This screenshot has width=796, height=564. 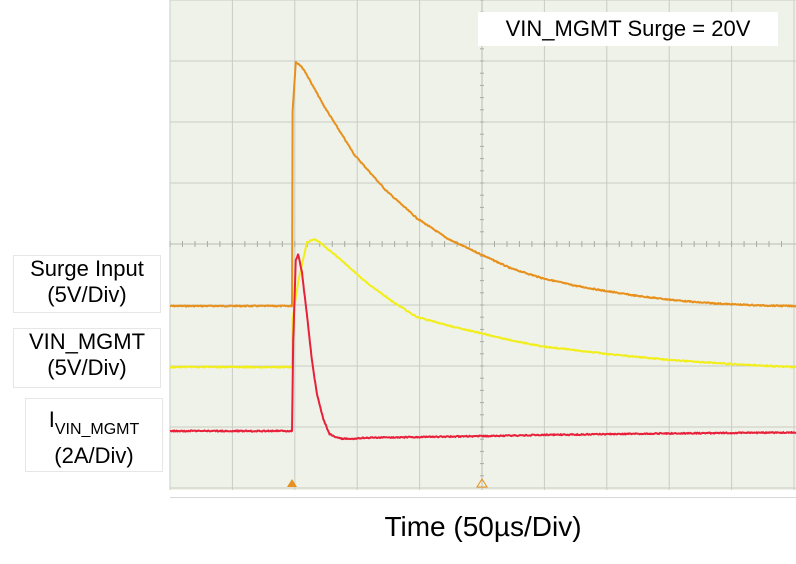 What do you see at coordinates (292, 483) in the screenshot?
I see `trigger-marker-filled` at bounding box center [292, 483].